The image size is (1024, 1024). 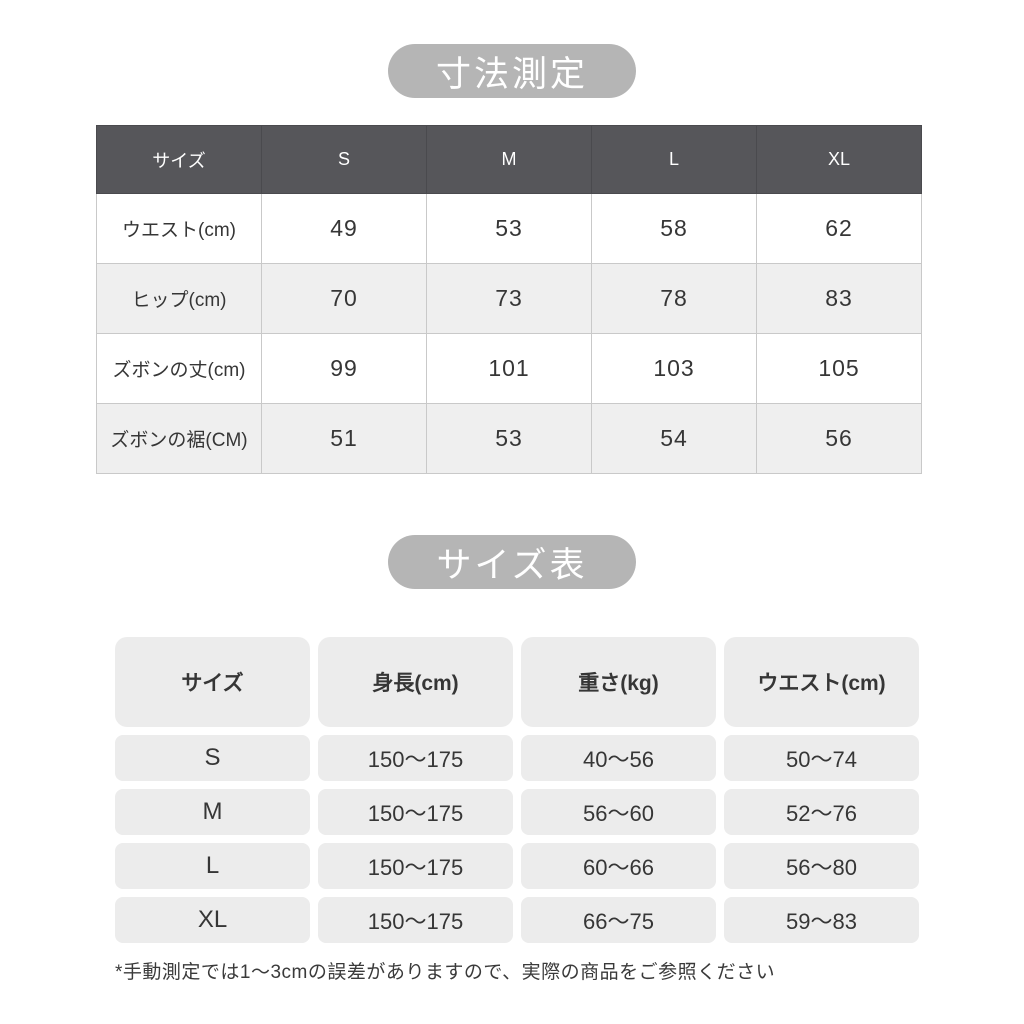 What do you see at coordinates (618, 682) in the screenshot?
I see `size-chart-header-weight: 重さ(kg)` at bounding box center [618, 682].